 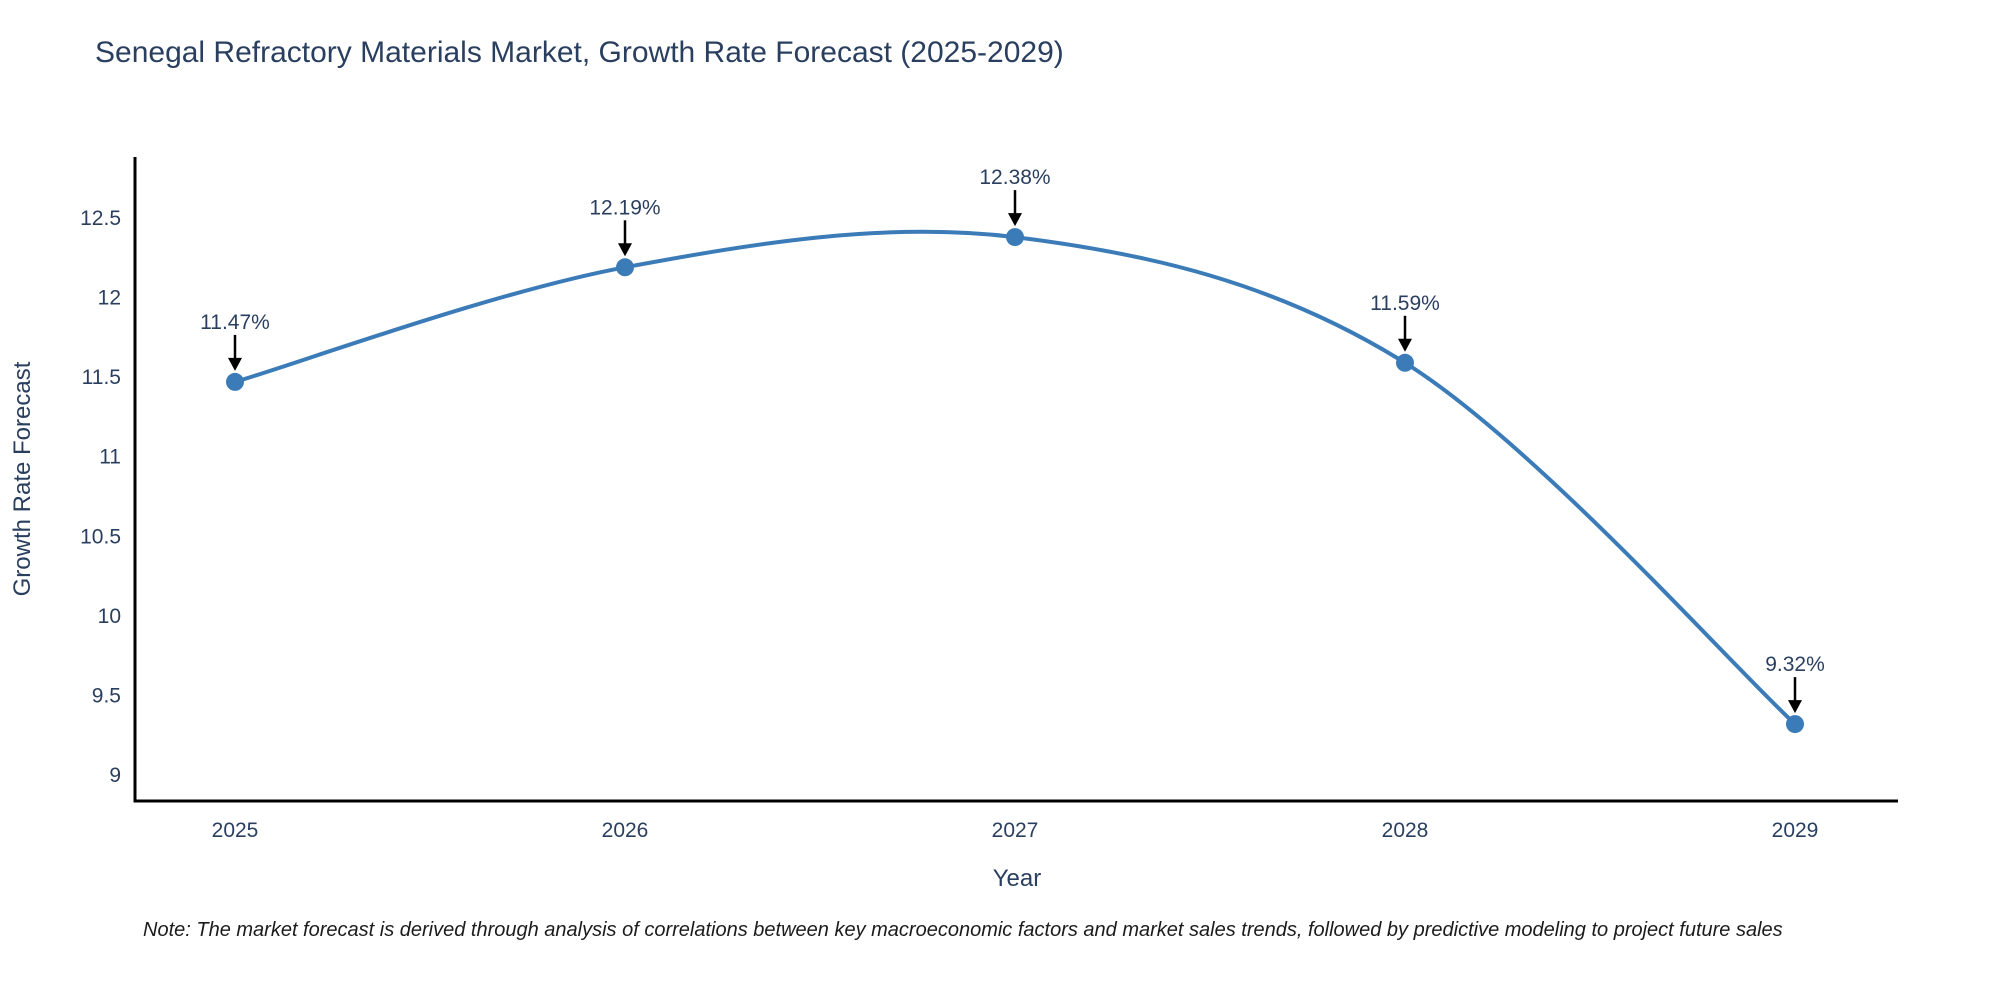 I want to click on y-tick-label: 11.5, so click(x=101, y=377).